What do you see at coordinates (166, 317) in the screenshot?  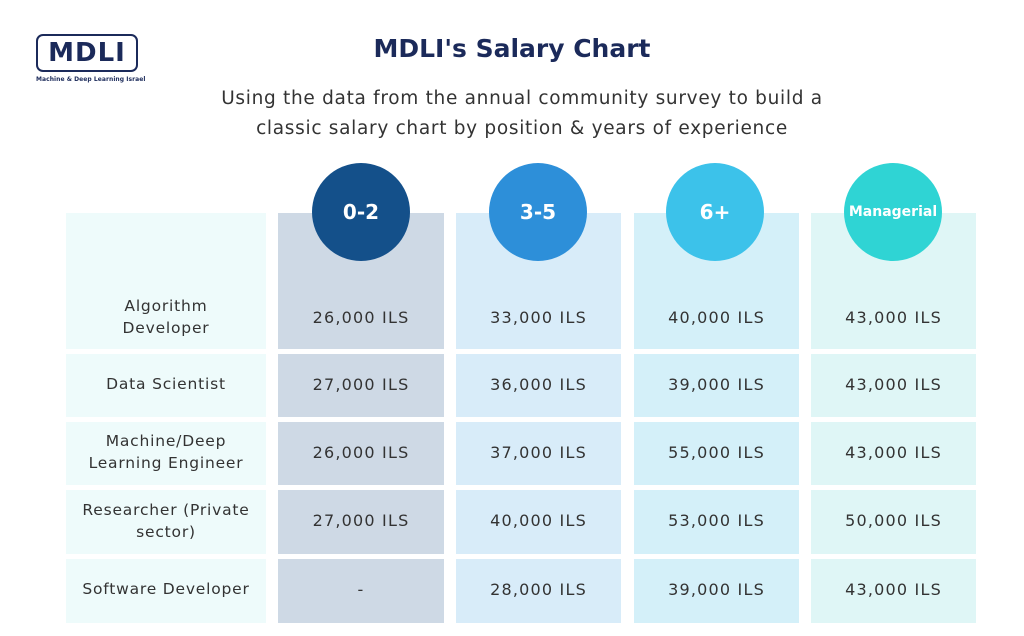 I see `row-label: Algorithm Developer` at bounding box center [166, 317].